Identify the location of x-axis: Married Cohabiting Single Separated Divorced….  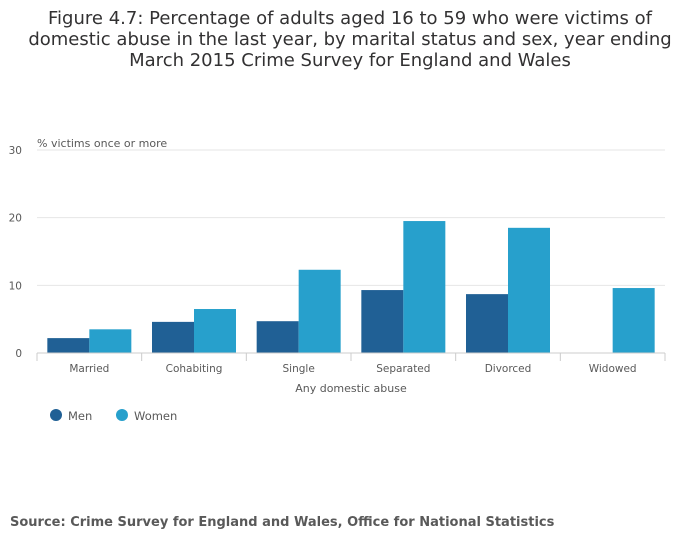
(351, 363).